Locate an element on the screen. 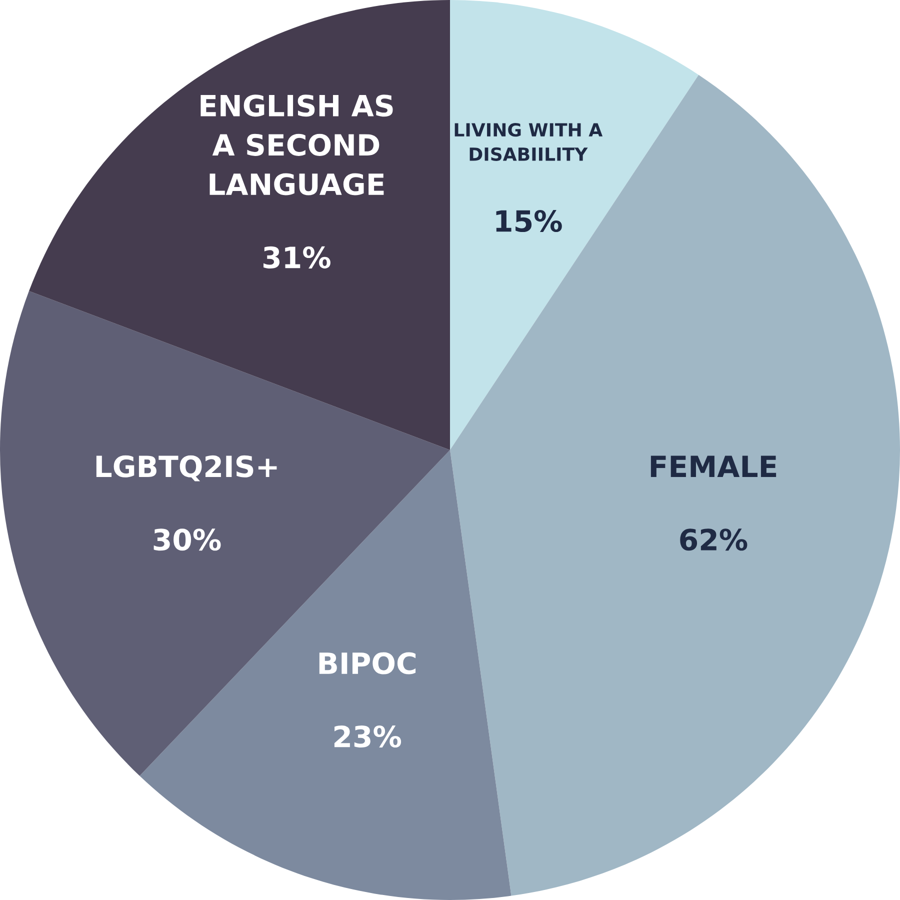 This screenshot has height=900, width=900. pie-slice is located at coordinates (574, 225).